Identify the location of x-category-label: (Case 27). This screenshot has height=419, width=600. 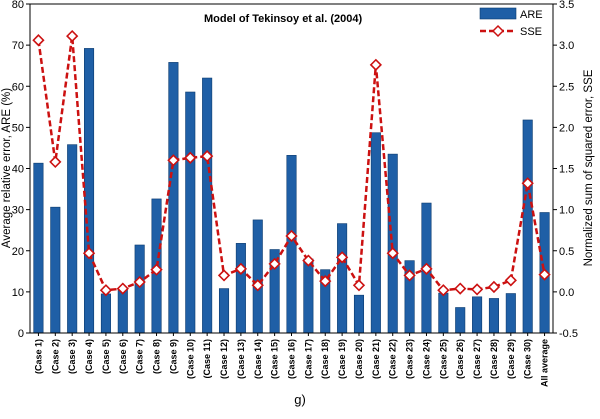
(477, 359).